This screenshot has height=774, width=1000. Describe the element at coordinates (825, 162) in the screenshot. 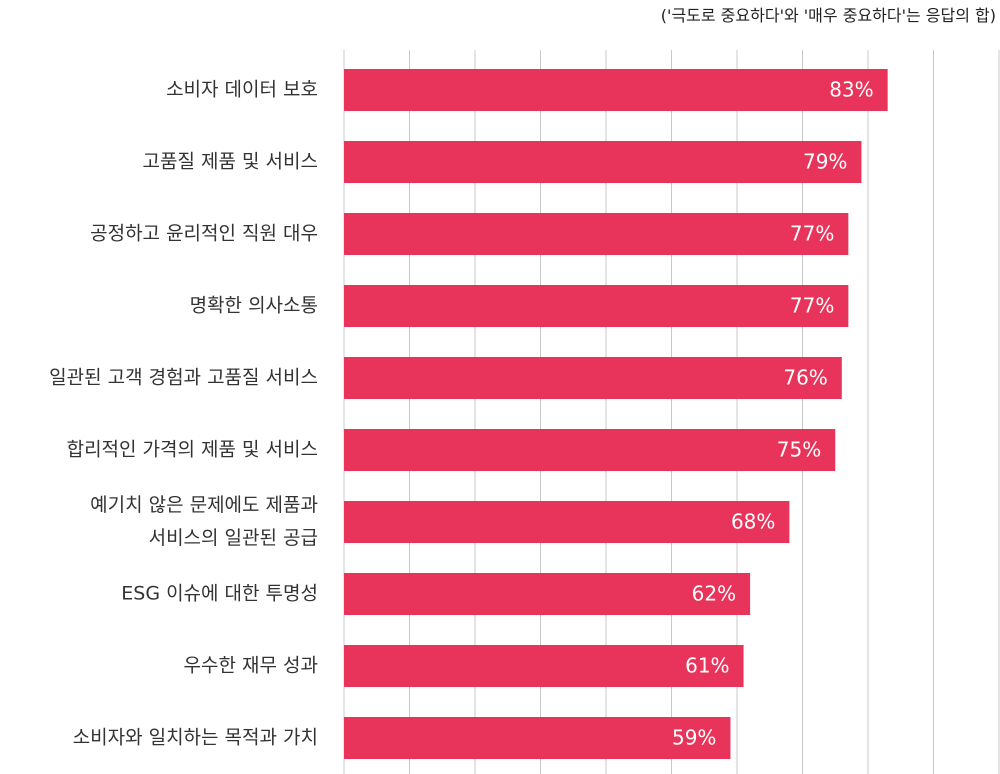

I see `value-label: 79%` at that location.